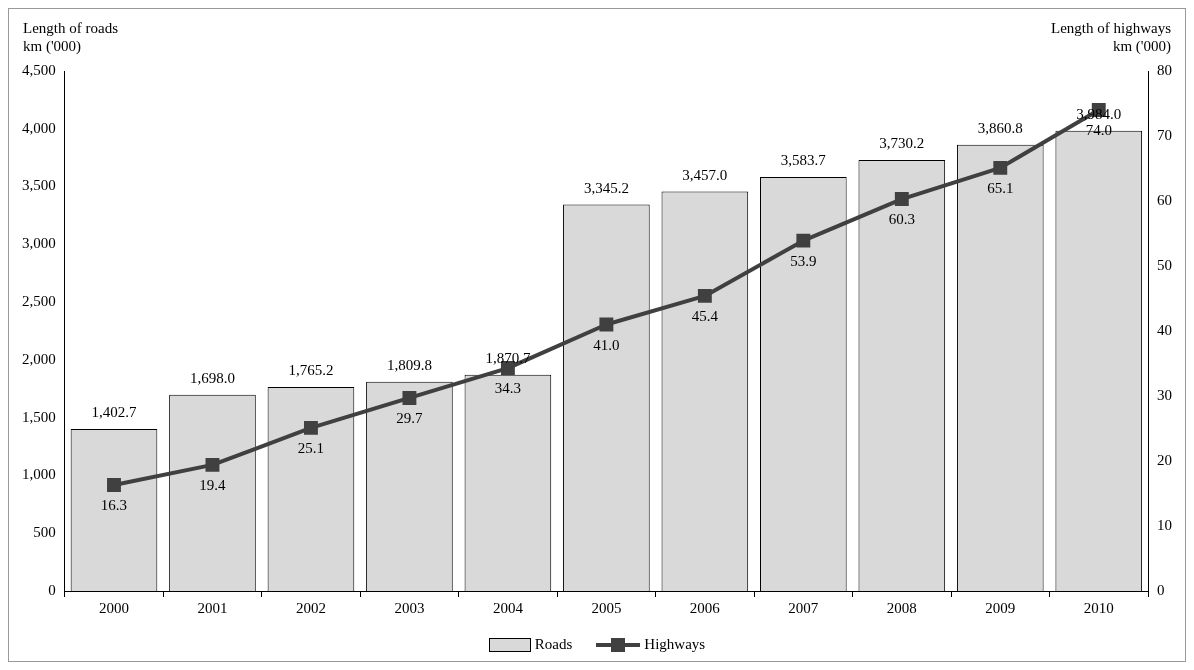 The height and width of the screenshot is (670, 1194). I want to click on y2-tick-label: 20, so click(1164, 459).